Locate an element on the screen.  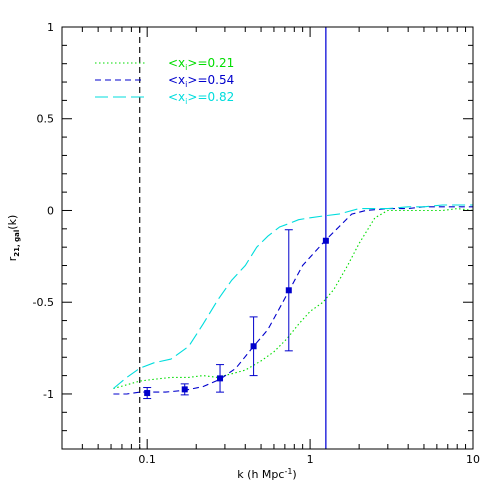
x-axis-label-main: k (h Mpc is located at coordinates (260, 474).